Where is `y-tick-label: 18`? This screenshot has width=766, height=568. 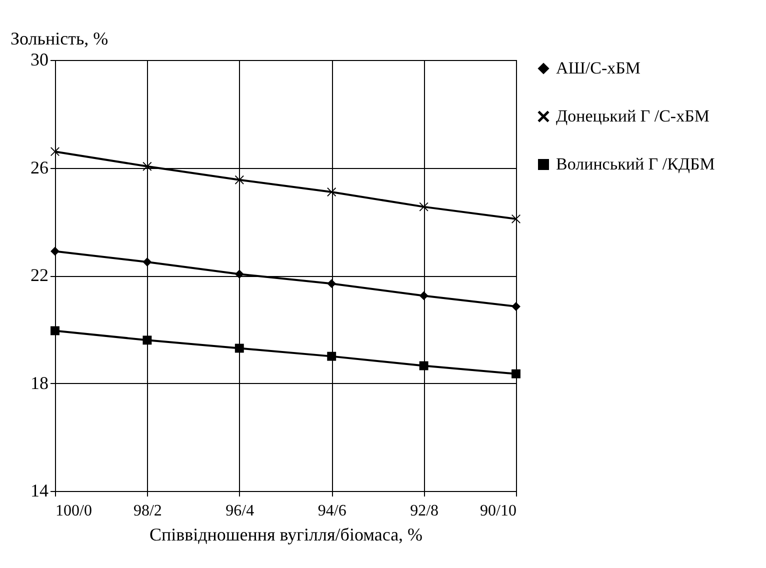
y-tick-label: 18 is located at coordinates (39, 382).